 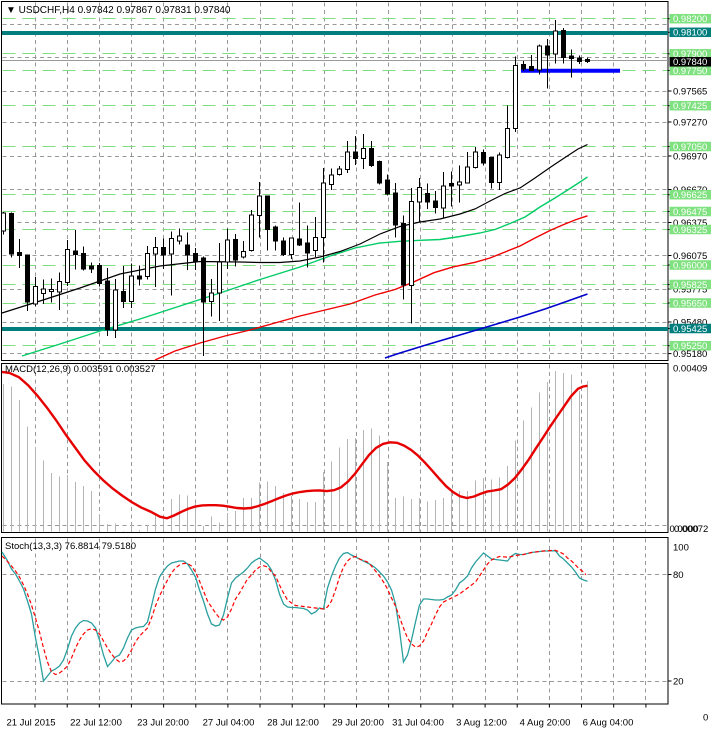 What do you see at coordinates (690, 54) in the screenshot?
I see `svg-text: 0.97900` at bounding box center [690, 54].